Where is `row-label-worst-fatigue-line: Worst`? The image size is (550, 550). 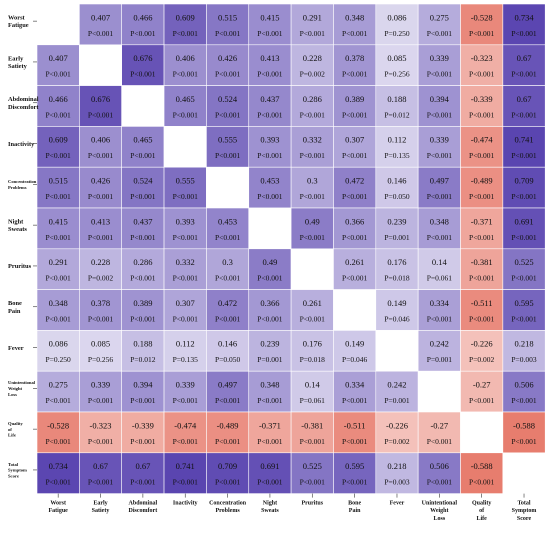
row-label-worst-fatigue-line: Worst is located at coordinates (17, 18).